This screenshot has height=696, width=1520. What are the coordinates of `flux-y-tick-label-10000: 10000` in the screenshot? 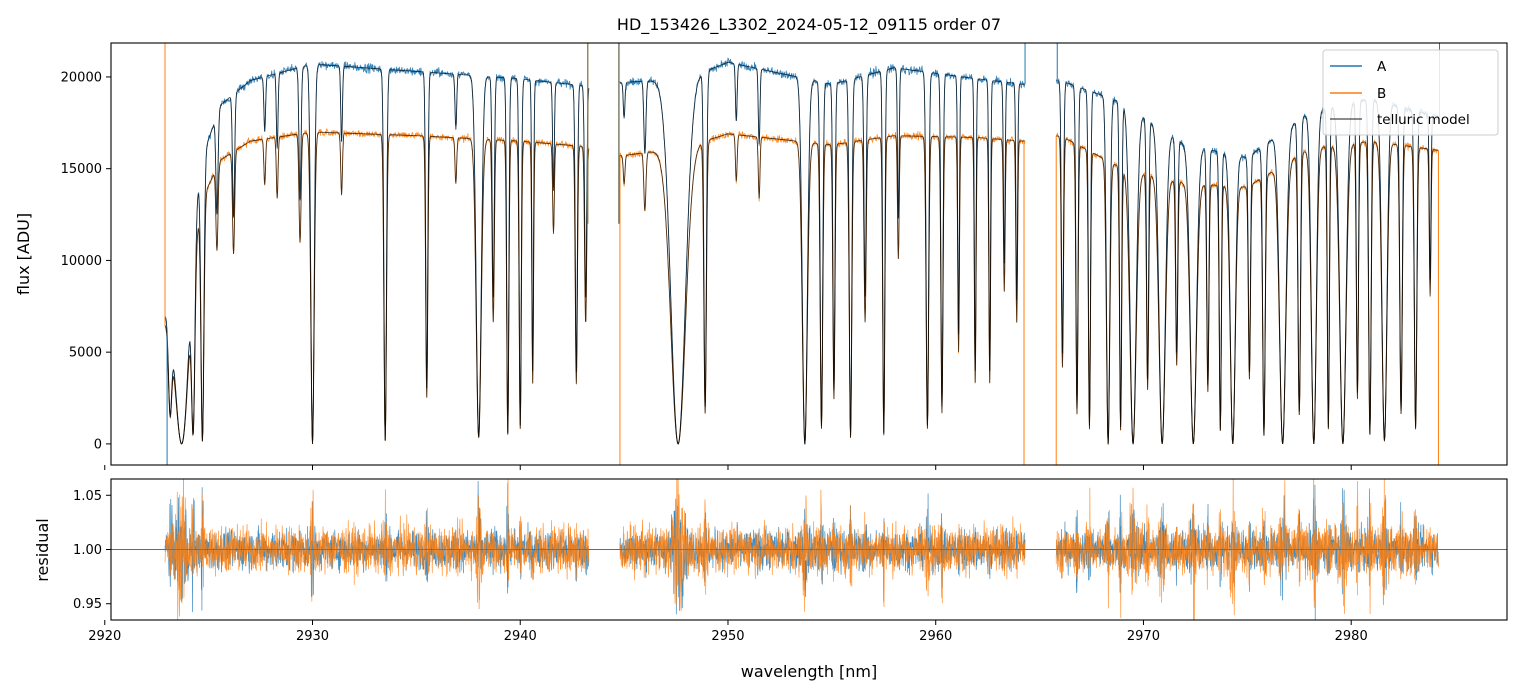 It's located at (81, 261).